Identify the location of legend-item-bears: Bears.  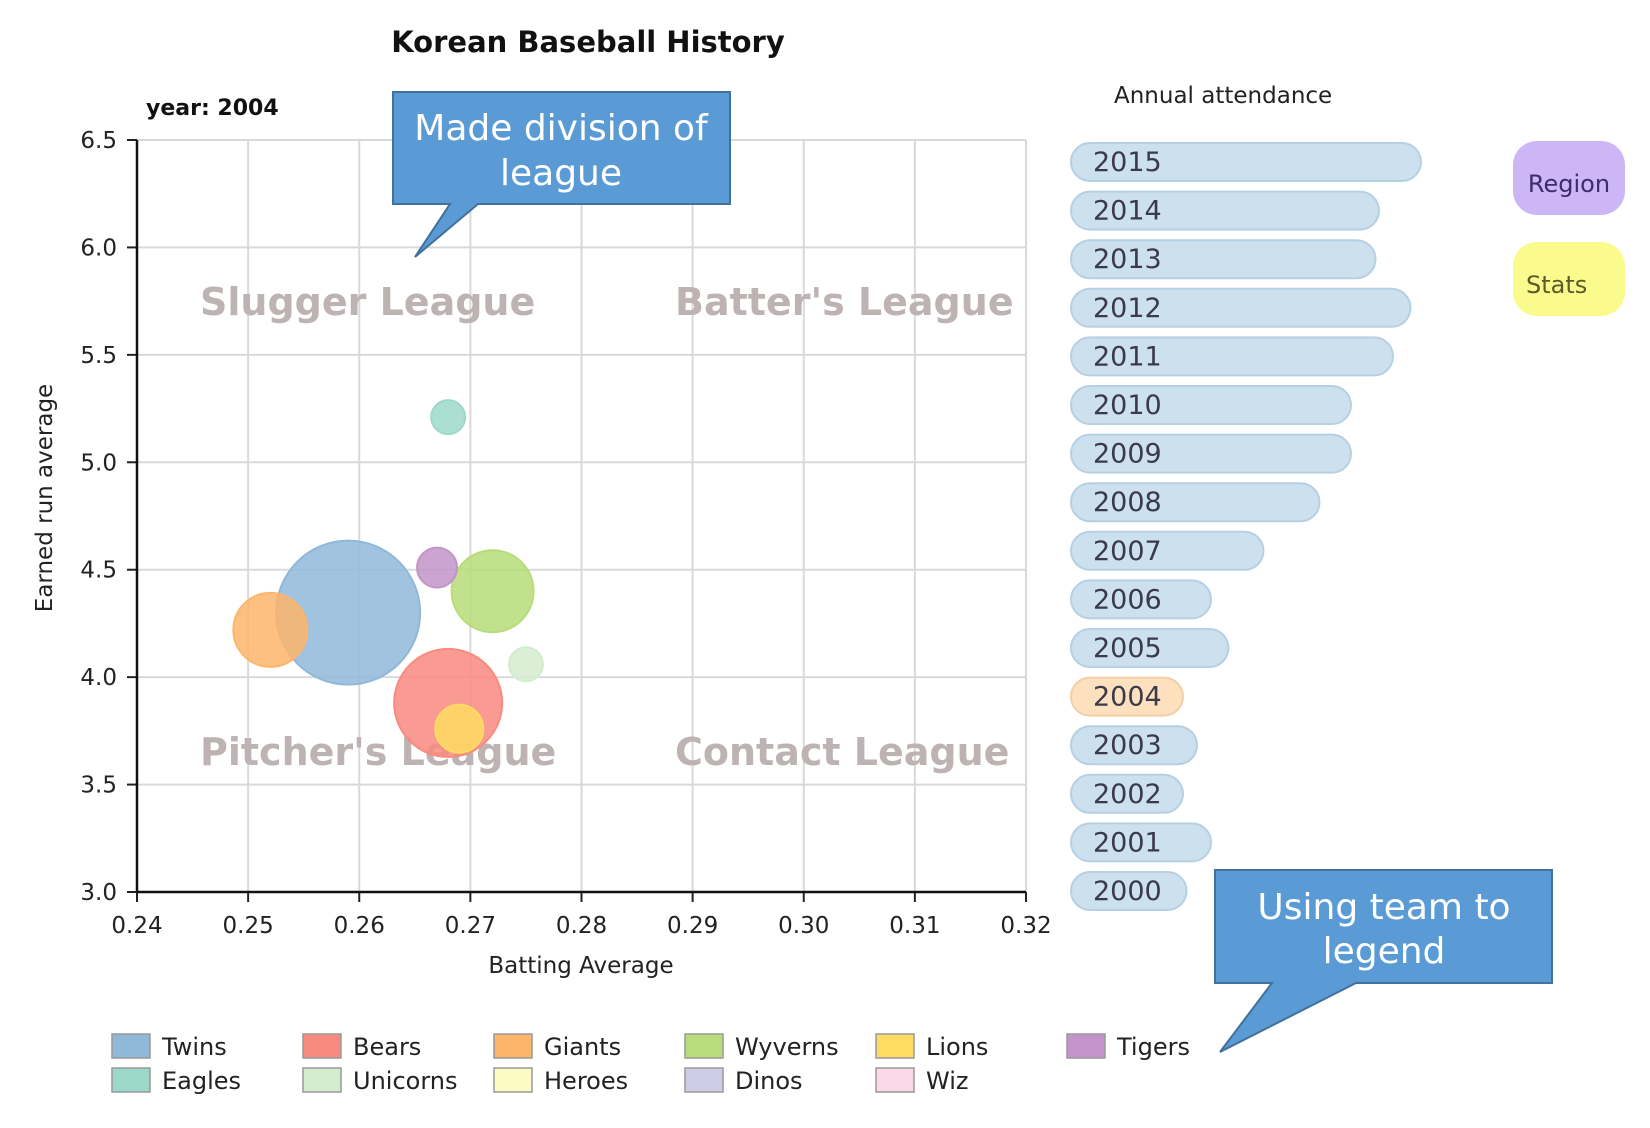
(361, 1047).